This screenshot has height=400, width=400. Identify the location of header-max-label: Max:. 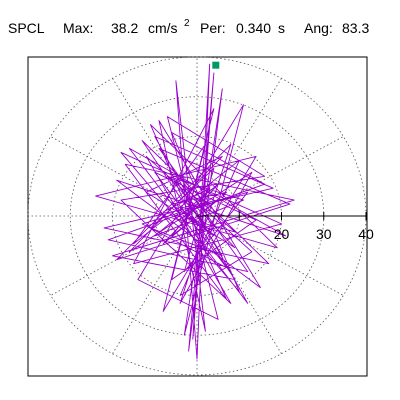
(78, 28).